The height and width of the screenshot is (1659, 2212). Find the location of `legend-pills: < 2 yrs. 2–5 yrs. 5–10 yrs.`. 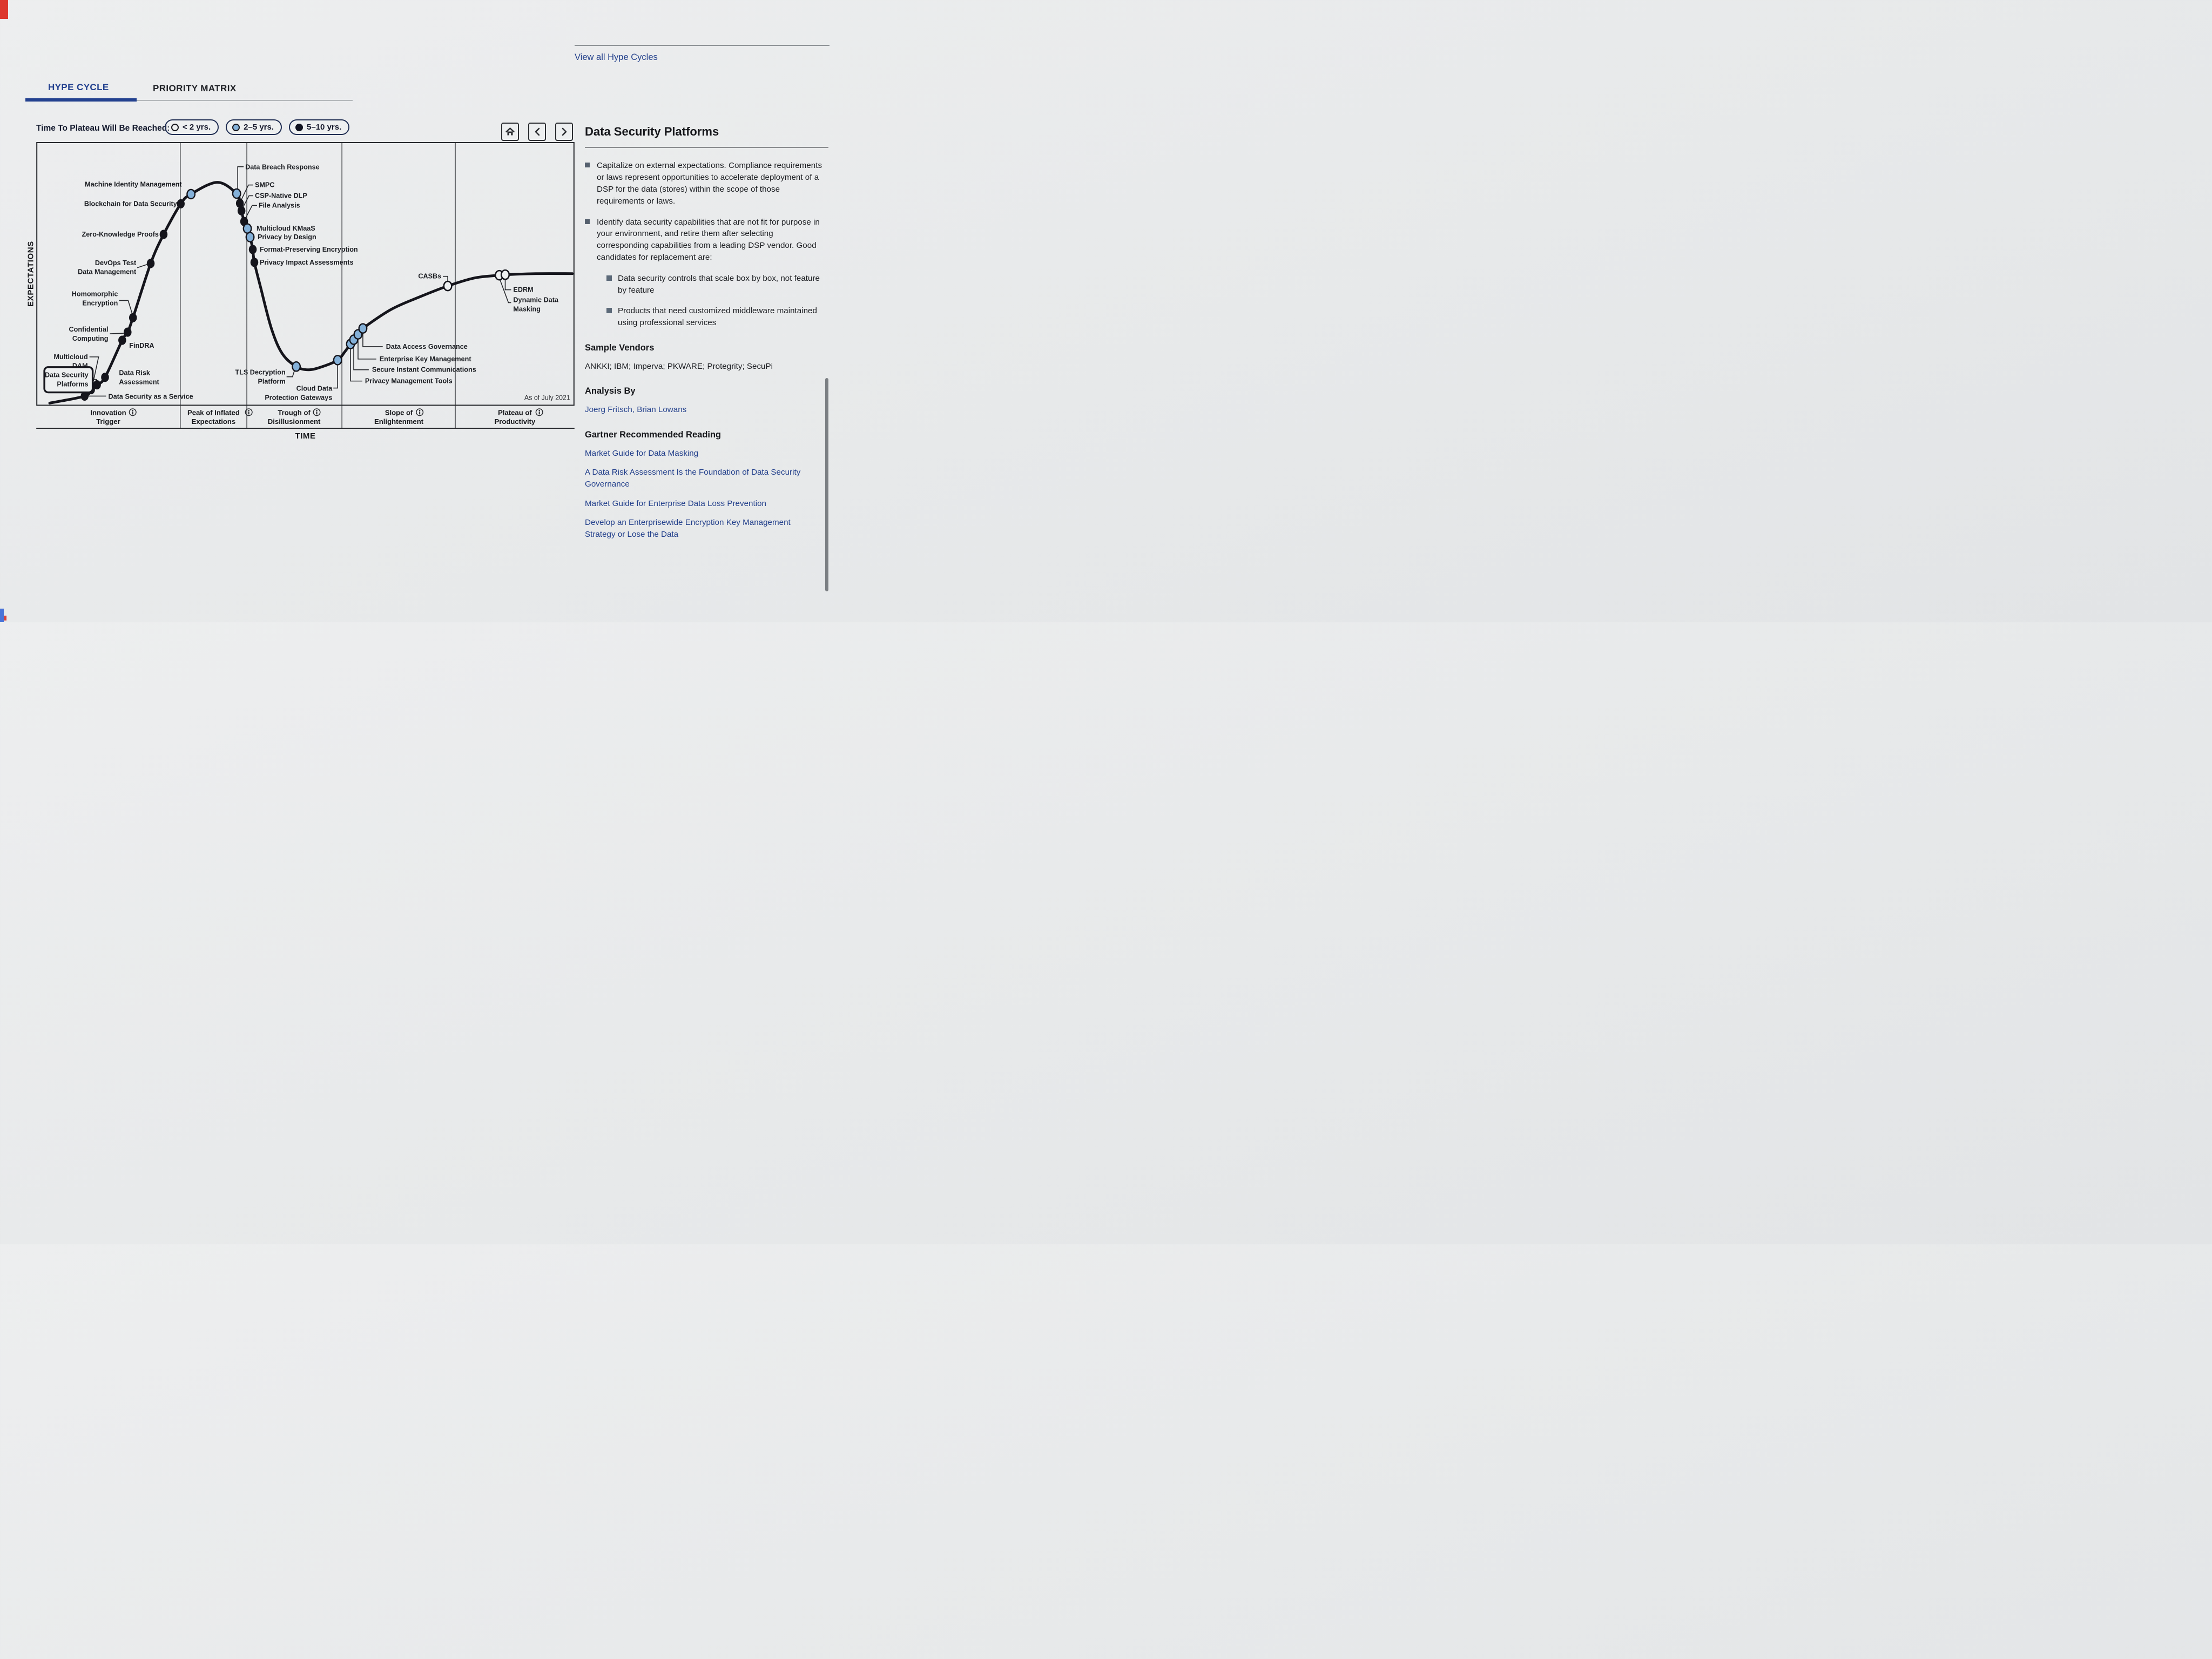

legend-pills: < 2 yrs. 2–5 yrs. 5–10 yrs. is located at coordinates (257, 127).